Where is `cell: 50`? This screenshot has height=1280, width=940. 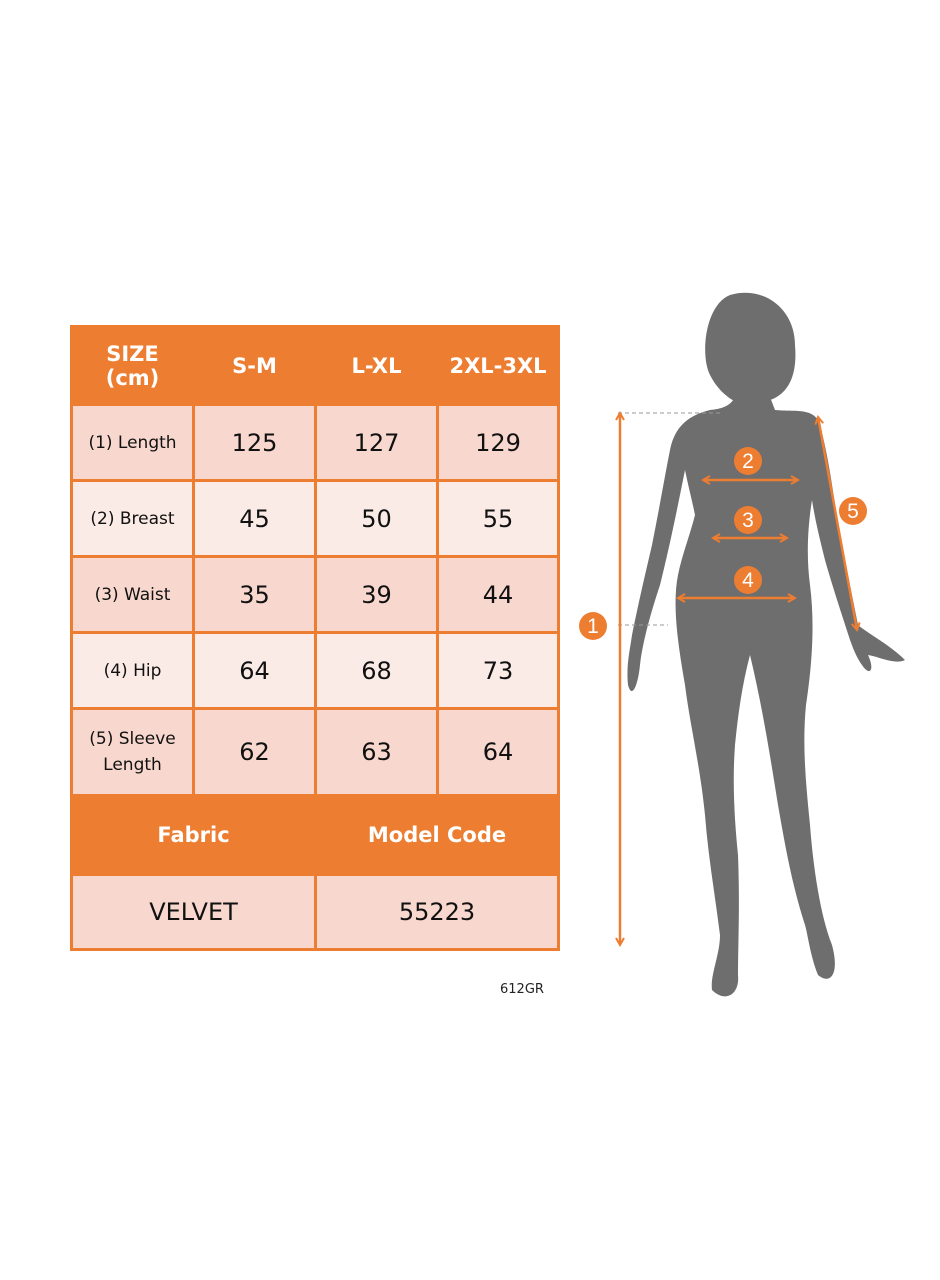 cell: 50 is located at coordinates (376, 518).